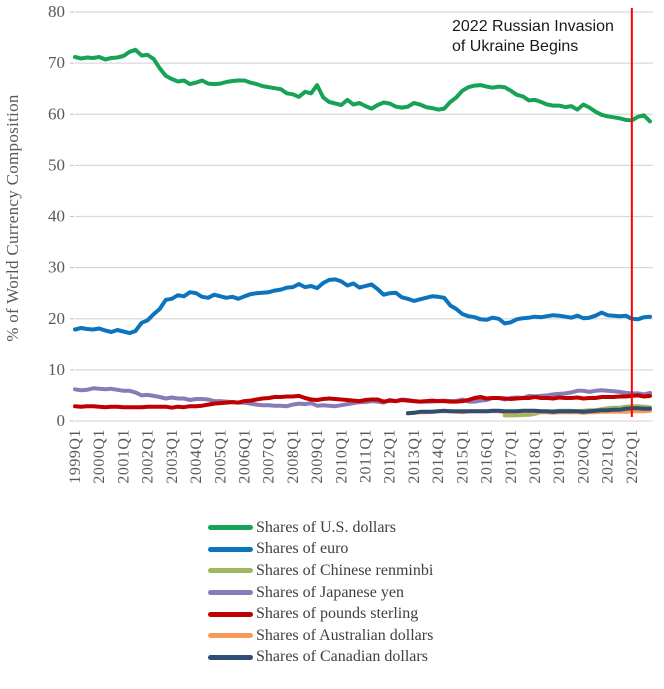  I want to click on svg-text: 2013Q1, so click(414, 456).